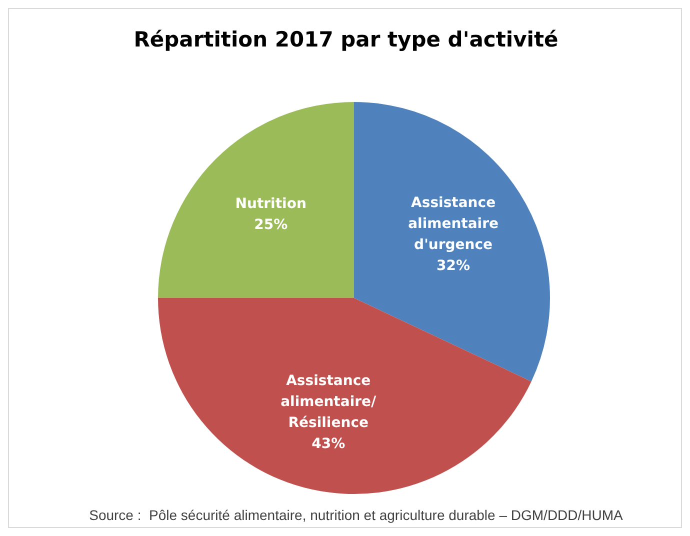  I want to click on source-note: Source : Pôle sécurité alimentaire, nutrition et agriculture durable – DGM/DDD/HUMA, so click(356, 514).